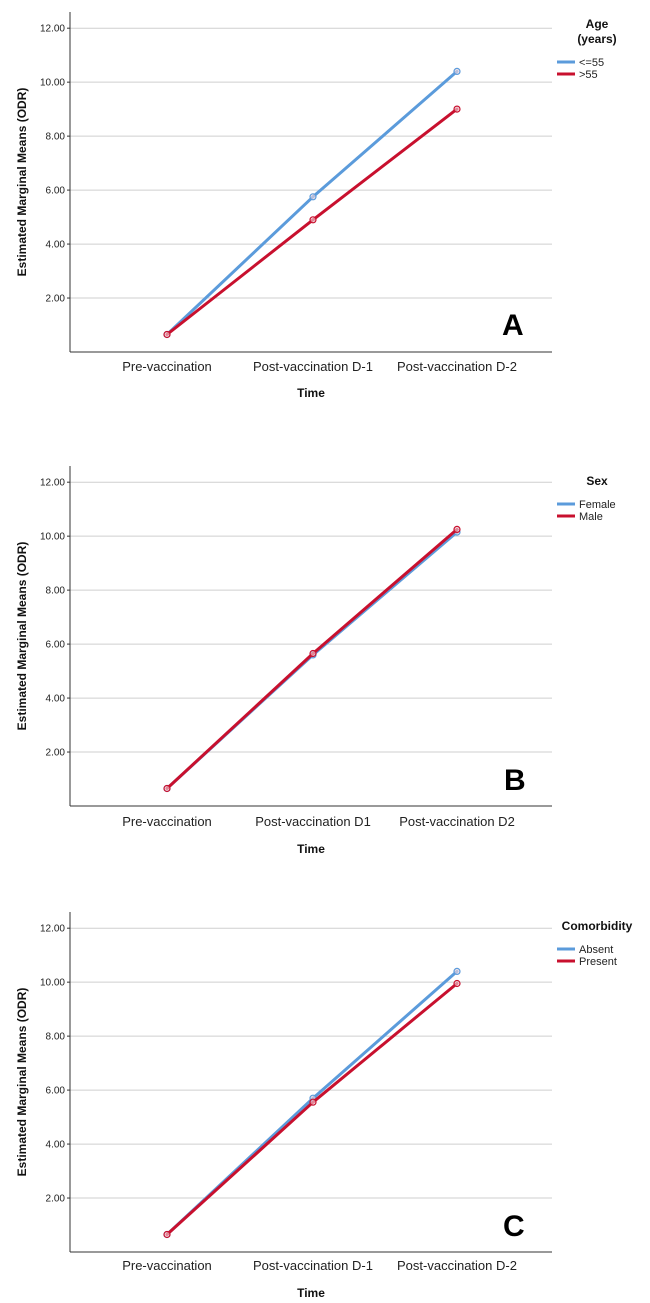  I want to click on legend-label: <=55, so click(591, 63).